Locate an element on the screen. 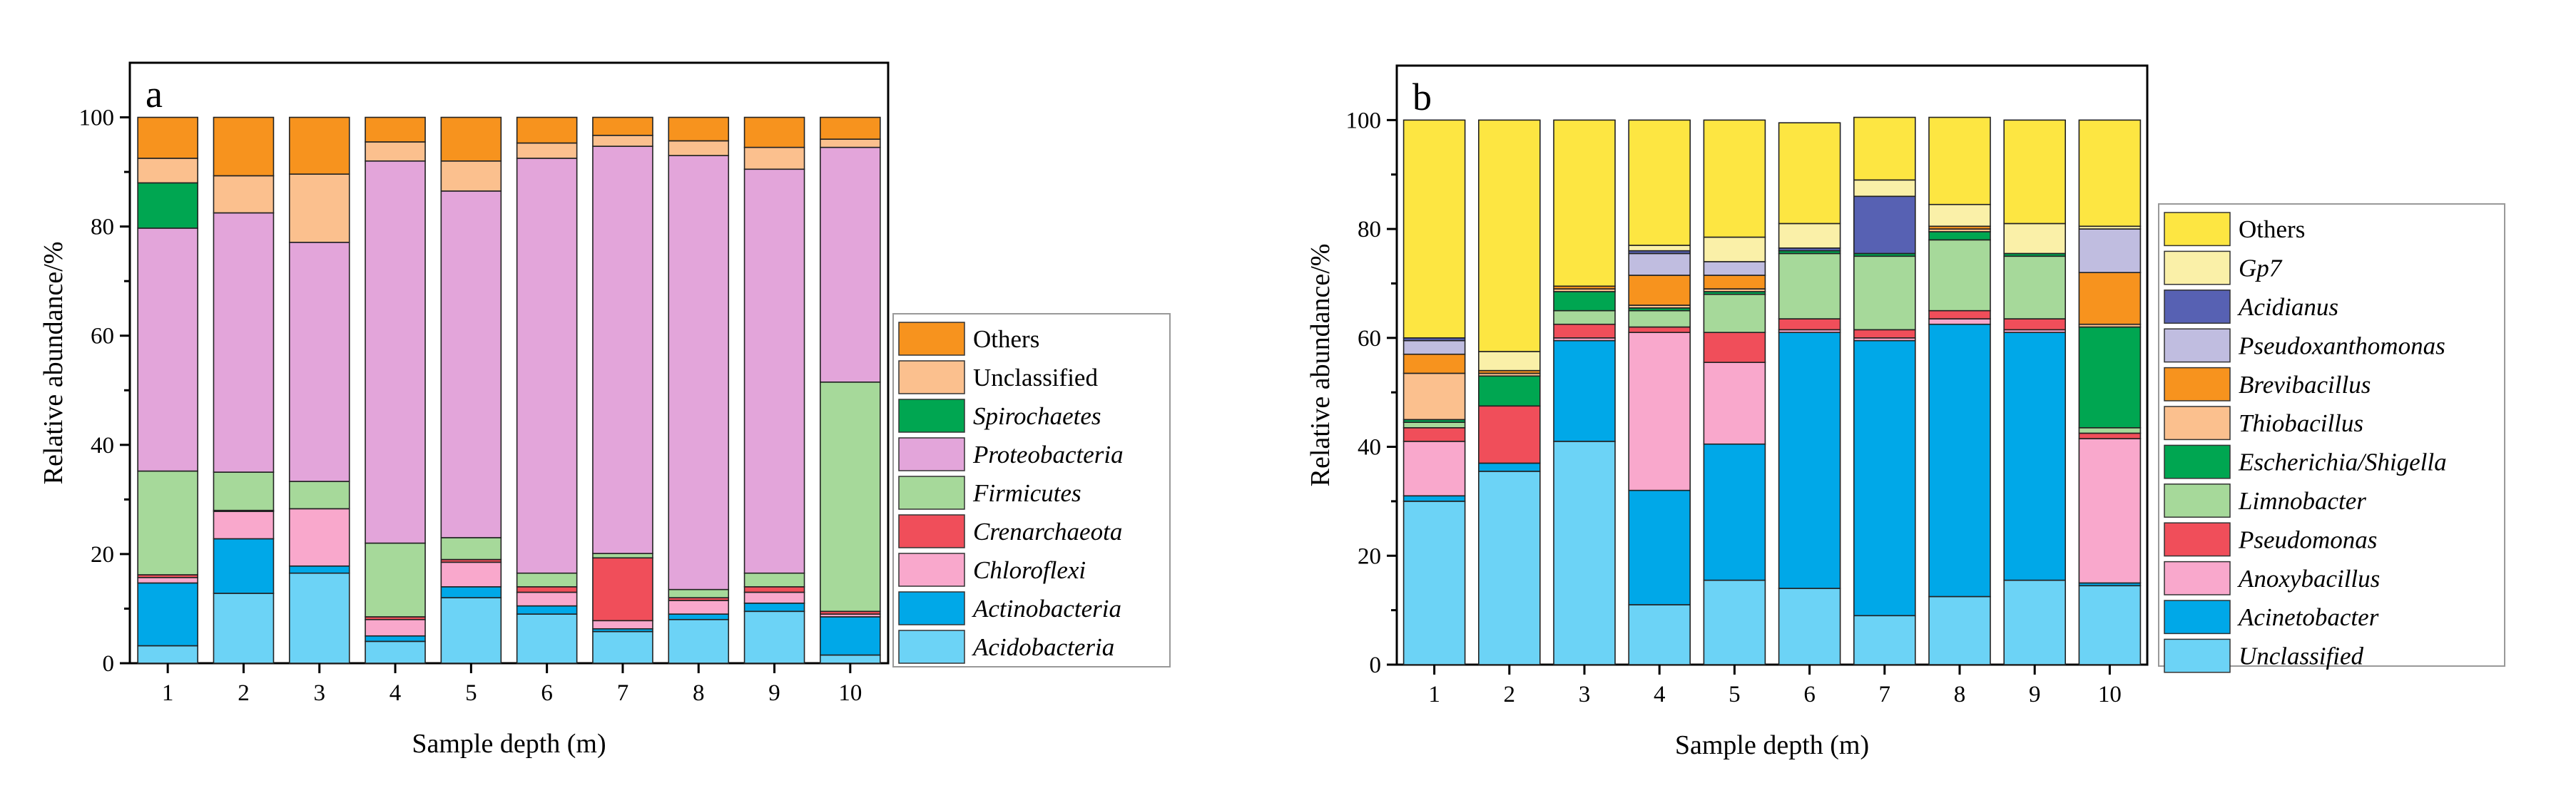 The width and height of the screenshot is (2576, 798). y-tick-label: 40 is located at coordinates (102, 446).